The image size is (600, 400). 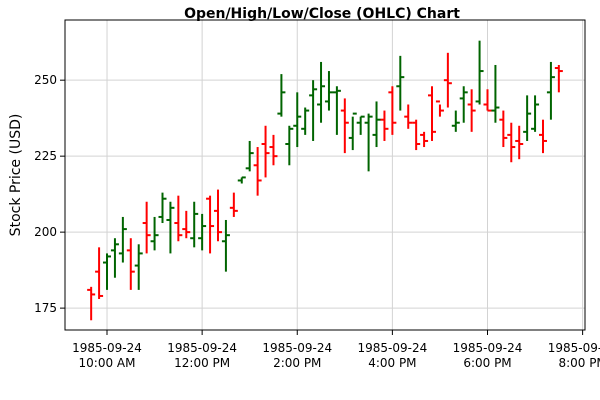 What do you see at coordinates (488, 355) in the screenshot?
I see `x-tick-label: 1985-09-24 6:00 PM` at bounding box center [488, 355].